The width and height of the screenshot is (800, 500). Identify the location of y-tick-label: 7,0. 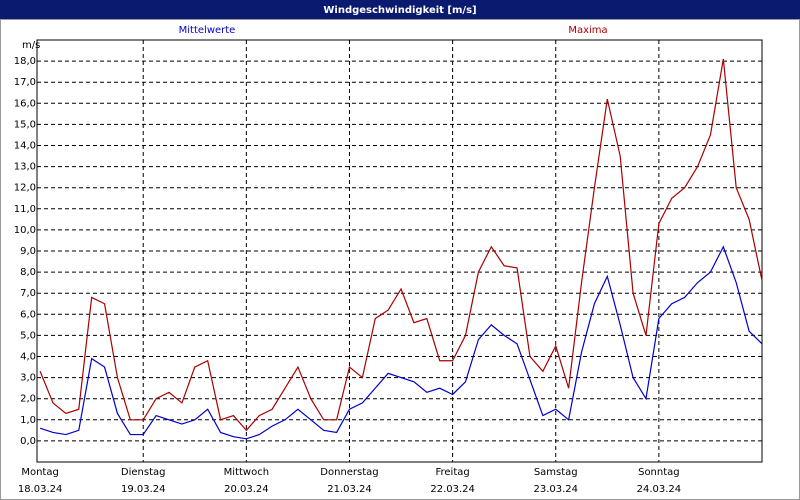
(28, 293).